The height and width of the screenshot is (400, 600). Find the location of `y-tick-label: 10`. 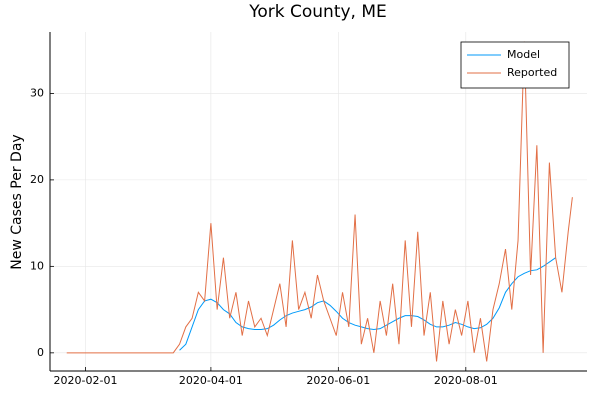

y-tick-label: 10 is located at coordinates (37, 265).